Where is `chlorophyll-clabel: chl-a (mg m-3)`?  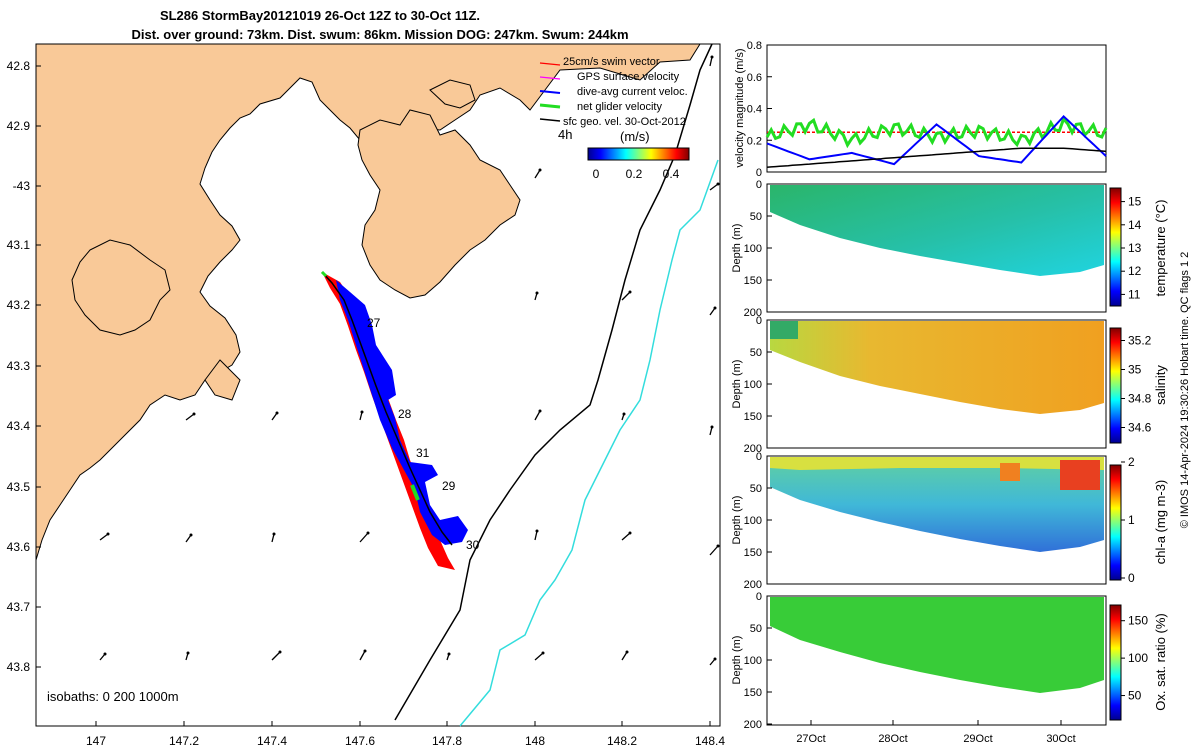
chlorophyll-clabel: chl-a (mg m-3) is located at coordinates (1160, 522).